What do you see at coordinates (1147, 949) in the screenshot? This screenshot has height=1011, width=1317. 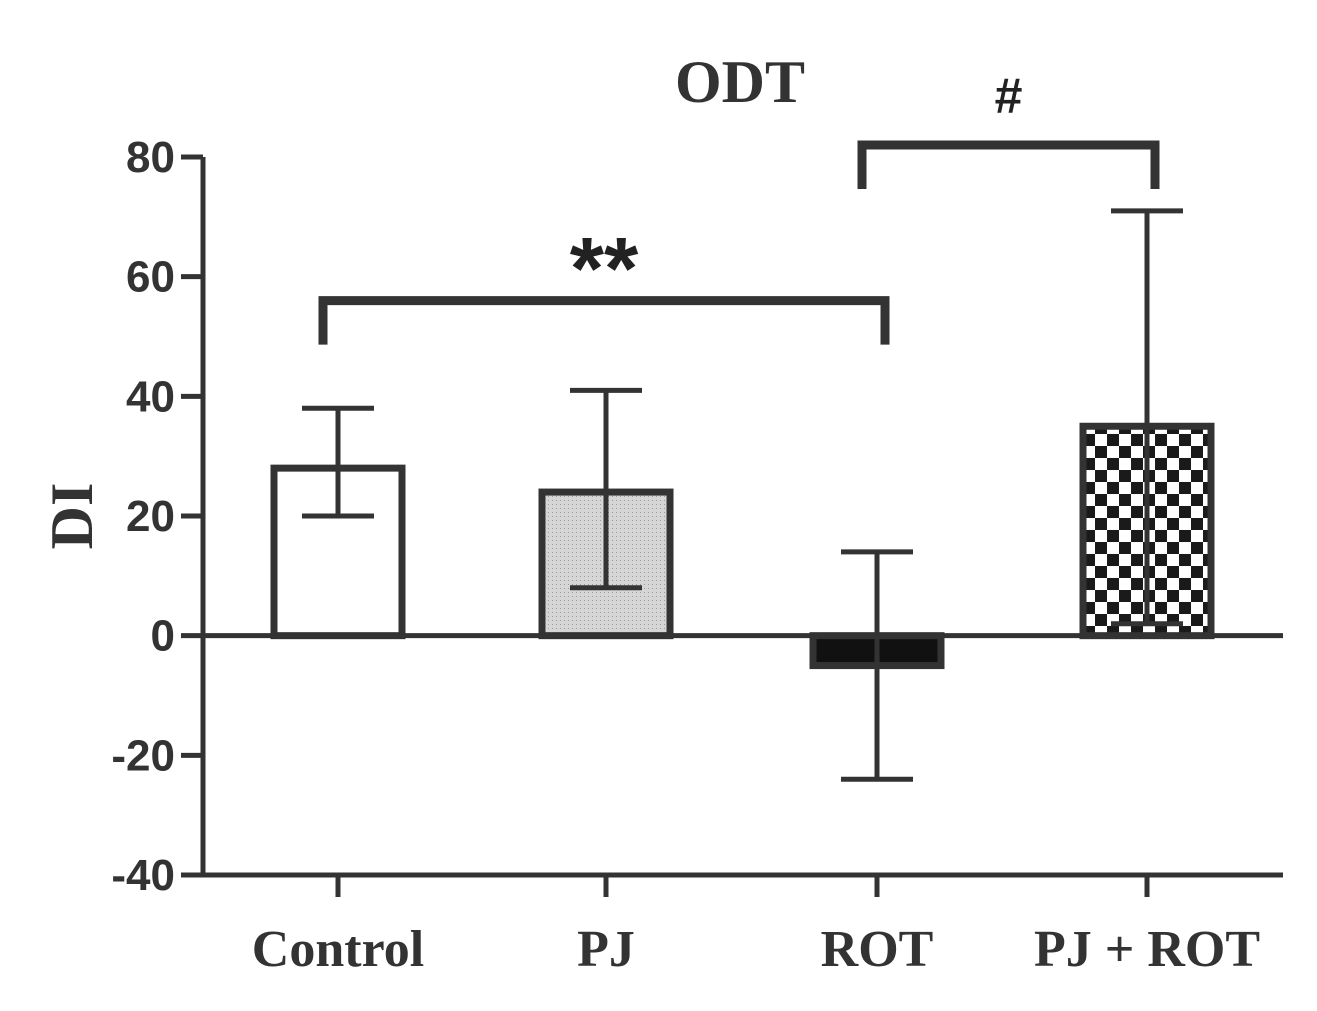 I see `x-tick-label: PJ + ROT` at bounding box center [1147, 949].